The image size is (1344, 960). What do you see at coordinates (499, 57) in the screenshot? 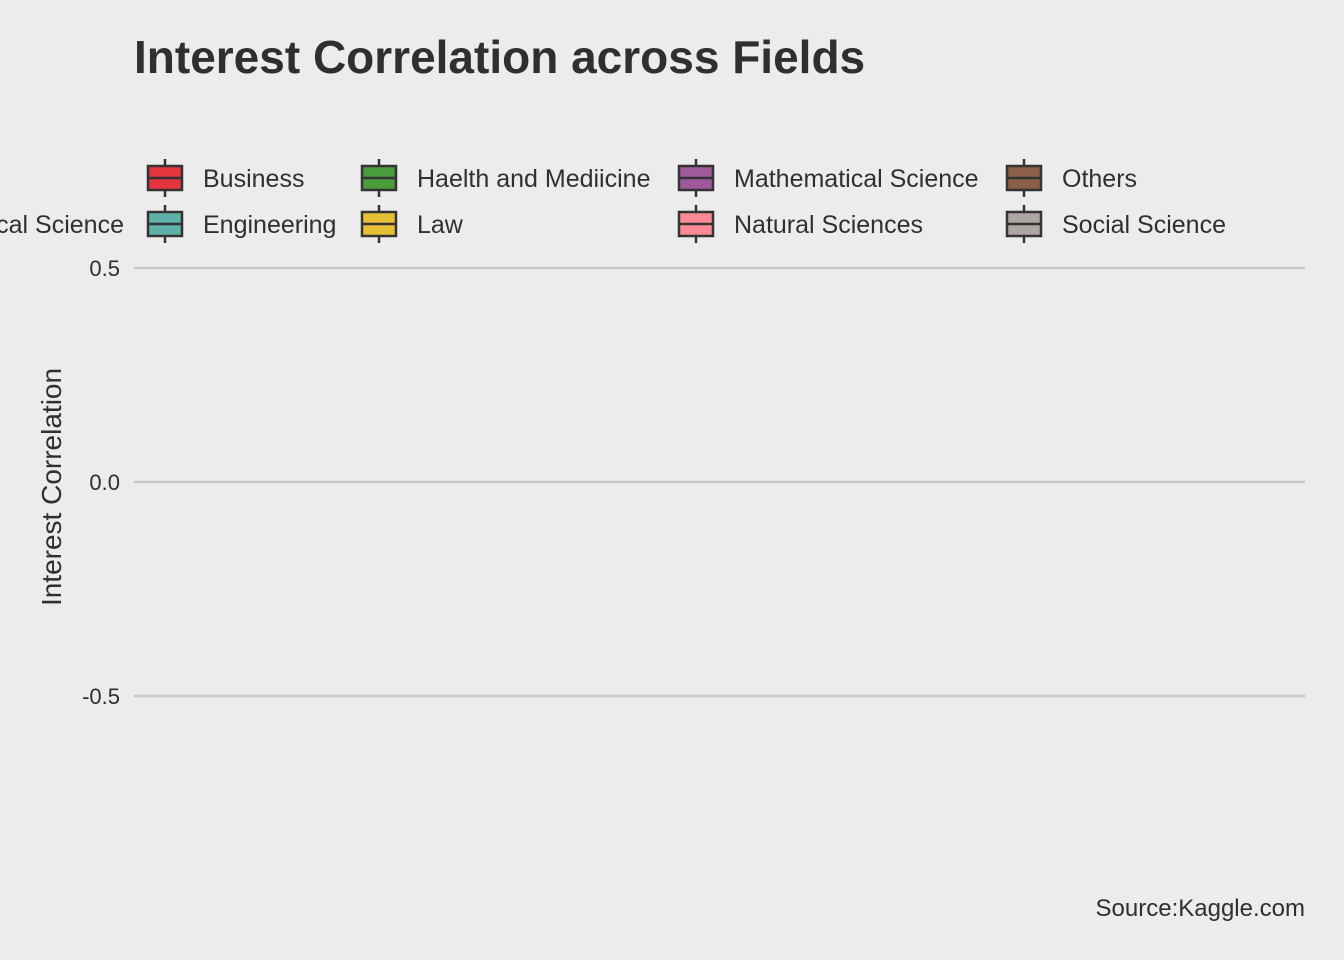
I see `chart-title: Interest Correlation across Fields` at bounding box center [499, 57].